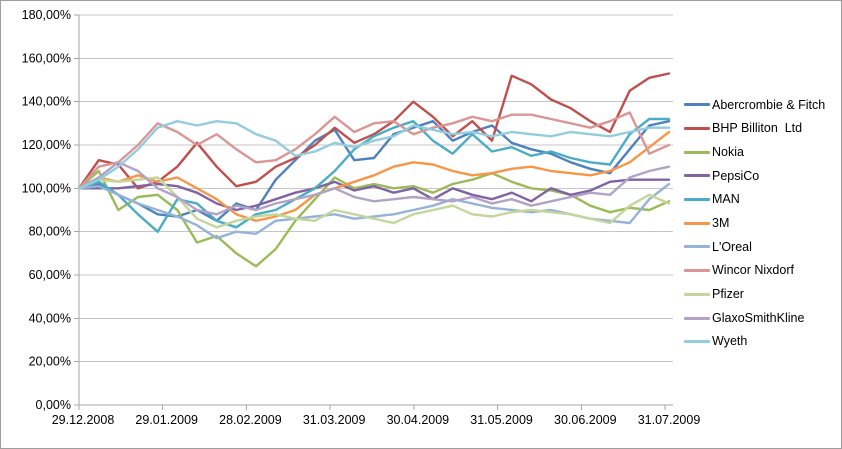 Image resolution: width=842 pixels, height=449 pixels. What do you see at coordinates (669, 420) in the screenshot?
I see `x-axis-label: 31.07.2009` at bounding box center [669, 420].